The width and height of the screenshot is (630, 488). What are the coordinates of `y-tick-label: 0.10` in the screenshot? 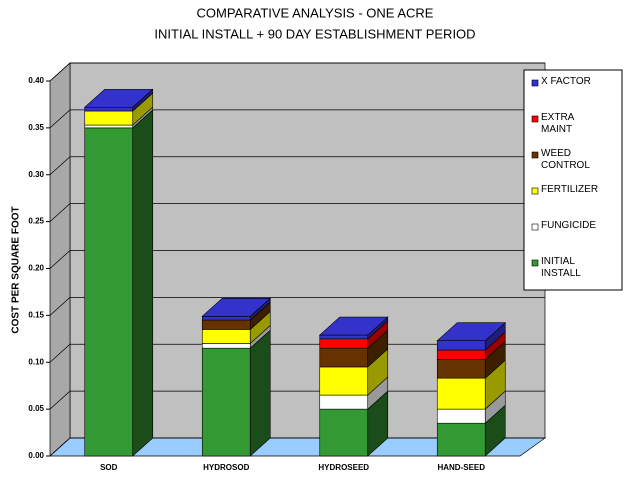 It's located at (36, 361).